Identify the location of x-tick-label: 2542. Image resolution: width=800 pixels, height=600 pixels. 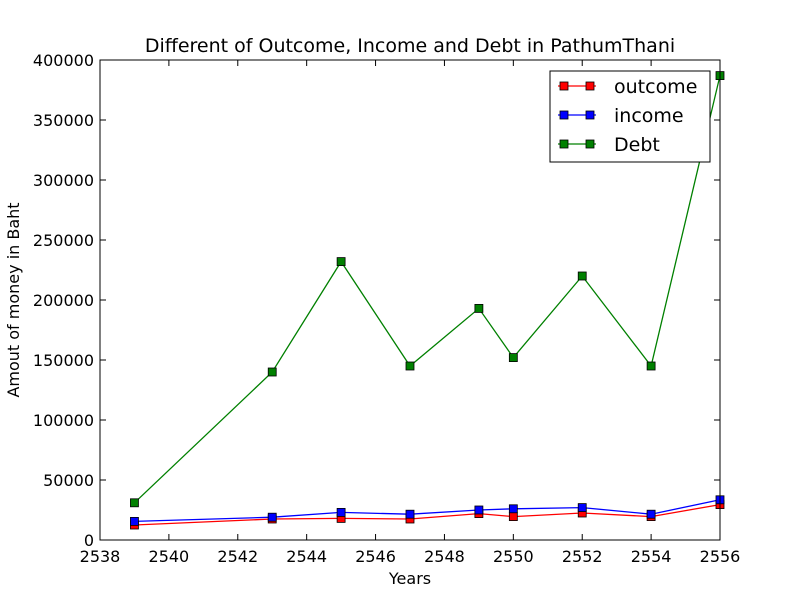
(237, 556).